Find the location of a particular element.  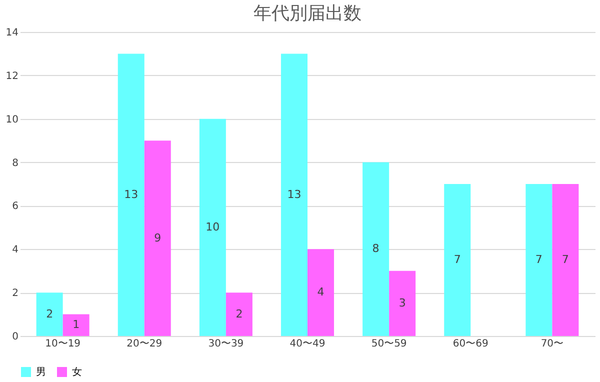

y-tick-label: 8 is located at coordinates (15, 163).